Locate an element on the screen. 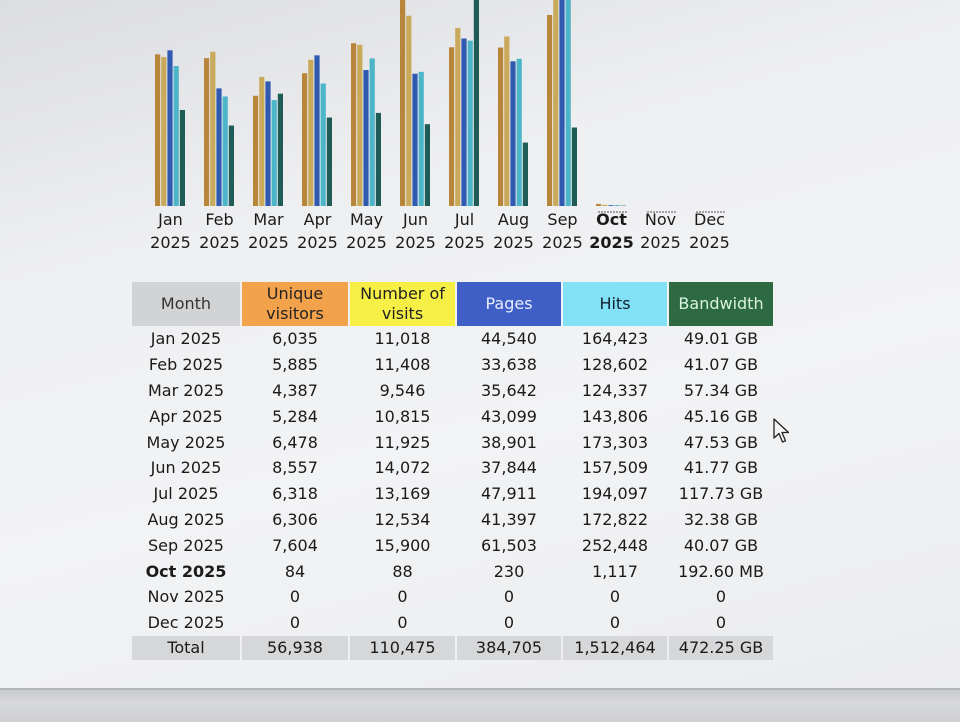 This screenshot has width=960, height=722. bar-hits-mar is located at coordinates (274, 153).